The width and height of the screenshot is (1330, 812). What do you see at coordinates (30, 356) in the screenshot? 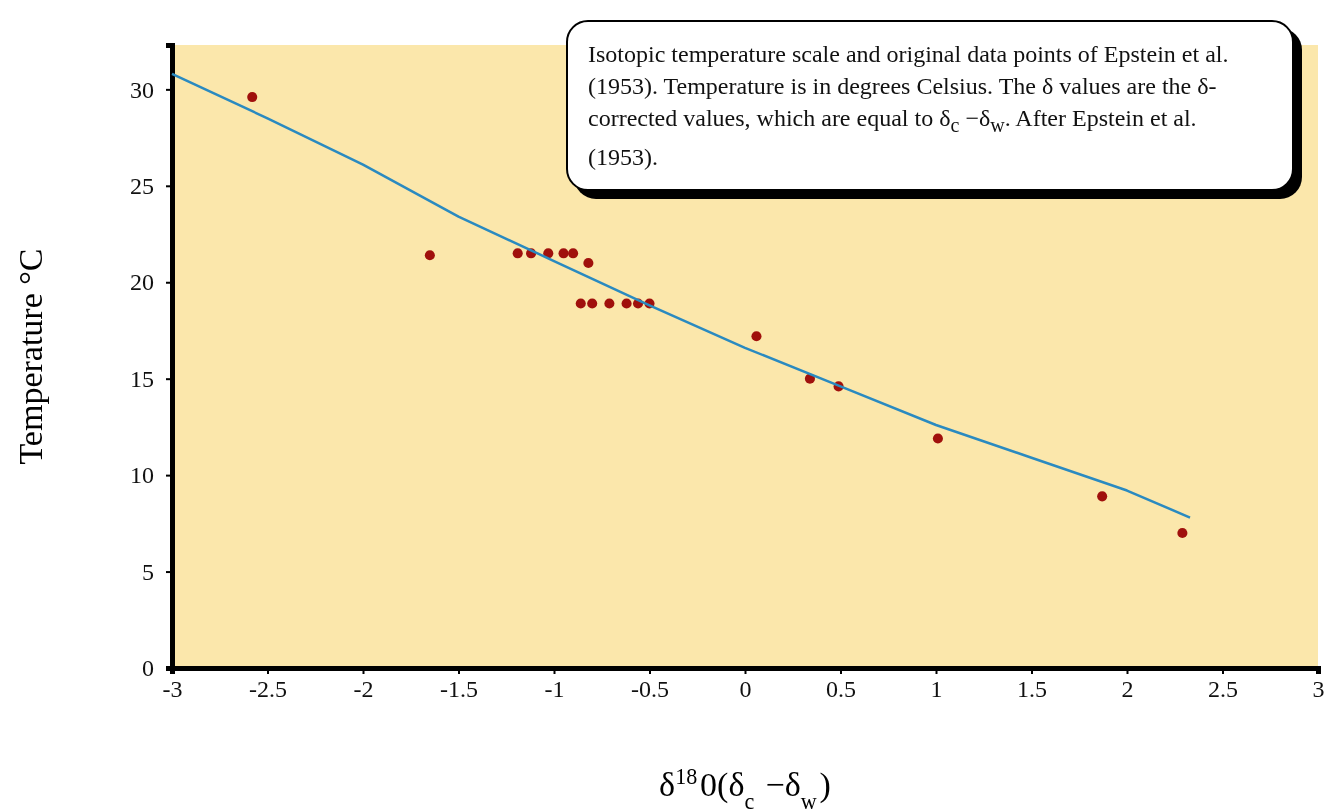
I see `y-axis-title: Temperature °C` at bounding box center [30, 356].